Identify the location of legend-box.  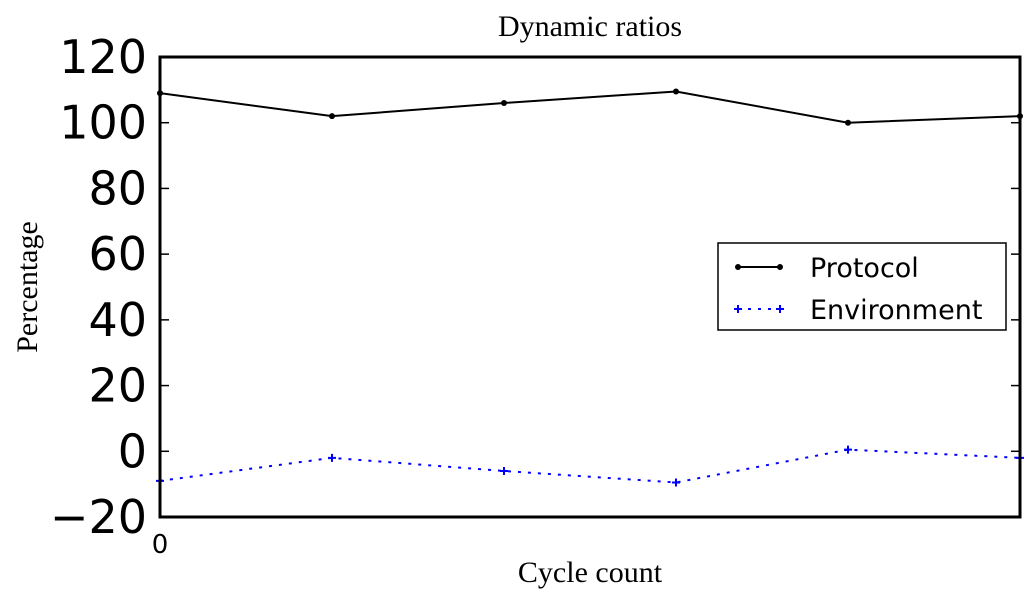
(862, 286).